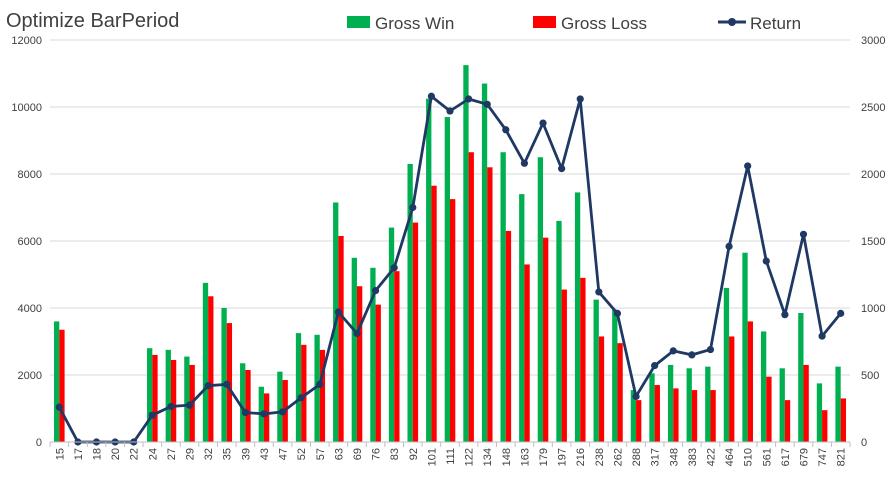  I want to click on x-tick-label: 617, so click(786, 457).